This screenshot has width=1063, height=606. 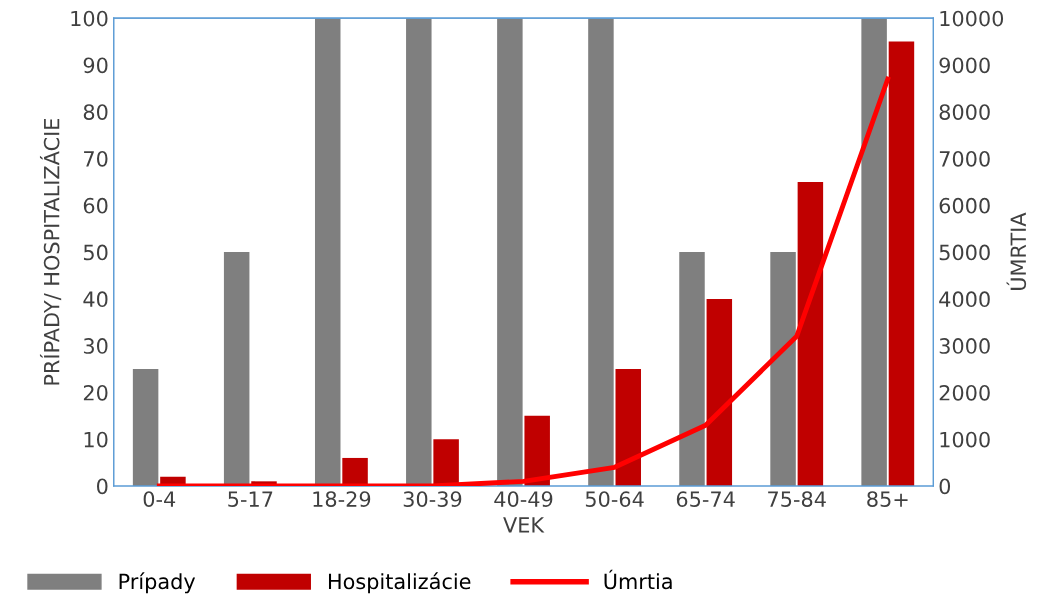 What do you see at coordinates (96, 439) in the screenshot?
I see `y-tick-label: 10` at bounding box center [96, 439].